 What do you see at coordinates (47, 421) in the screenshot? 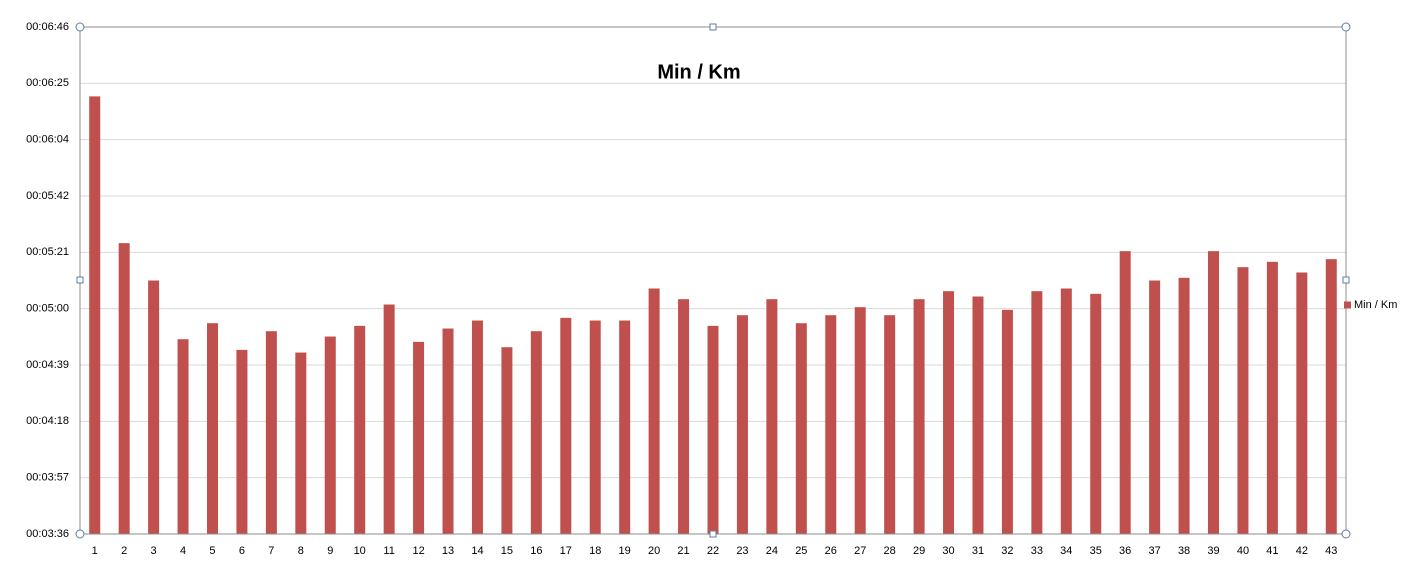
I see `y-tick-label: 00:04:18` at bounding box center [47, 421].